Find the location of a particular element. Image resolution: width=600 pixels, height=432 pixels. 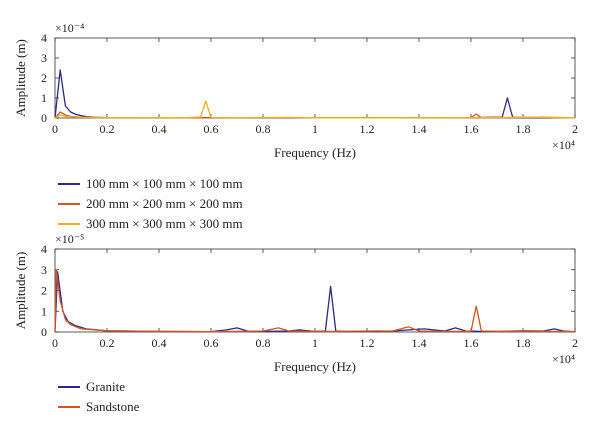

x-tick-label-top: 0.2 is located at coordinates (107, 129).